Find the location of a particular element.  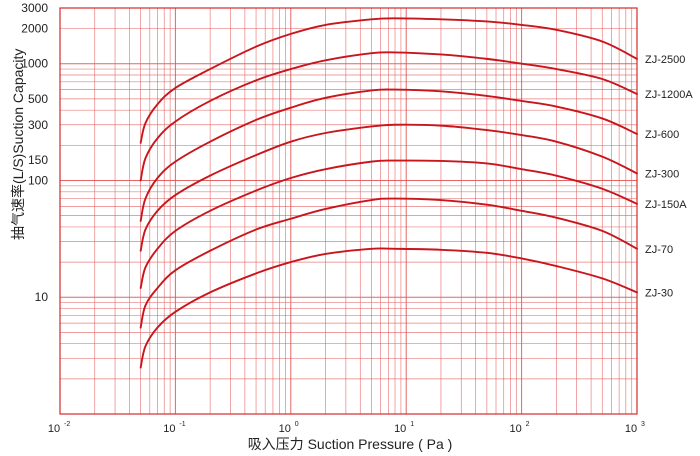

x-tick-exponent: 3 is located at coordinates (643, 424).